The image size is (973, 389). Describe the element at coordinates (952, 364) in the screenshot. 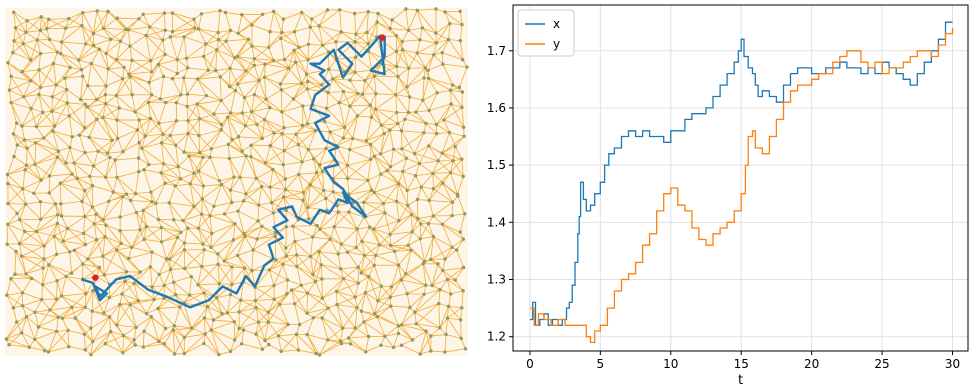

I see `x-tick-label: 30` at that location.